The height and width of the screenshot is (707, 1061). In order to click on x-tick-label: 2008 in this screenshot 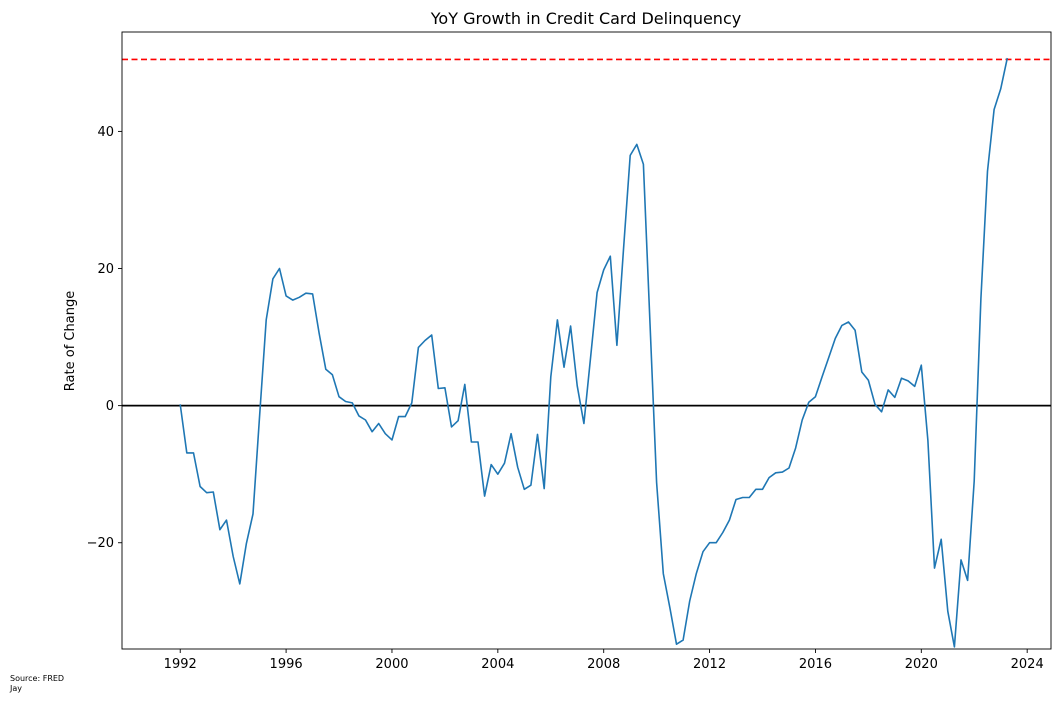, I will do `click(603, 664)`.